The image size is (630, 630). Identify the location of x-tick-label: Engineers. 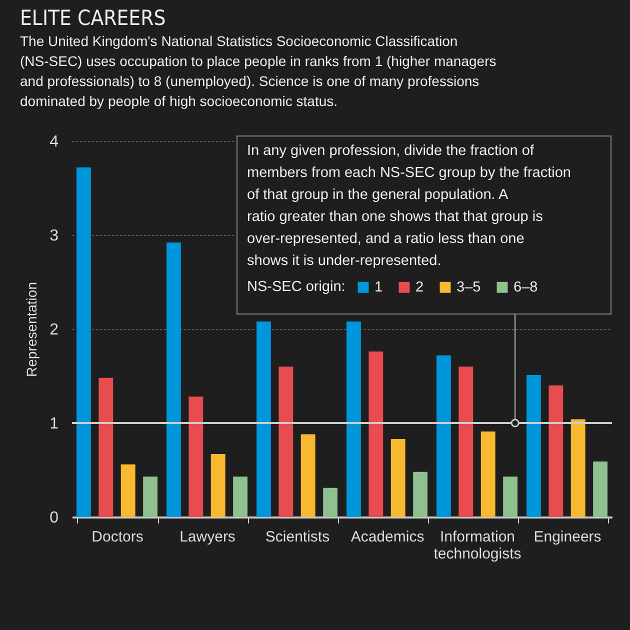
(568, 537).